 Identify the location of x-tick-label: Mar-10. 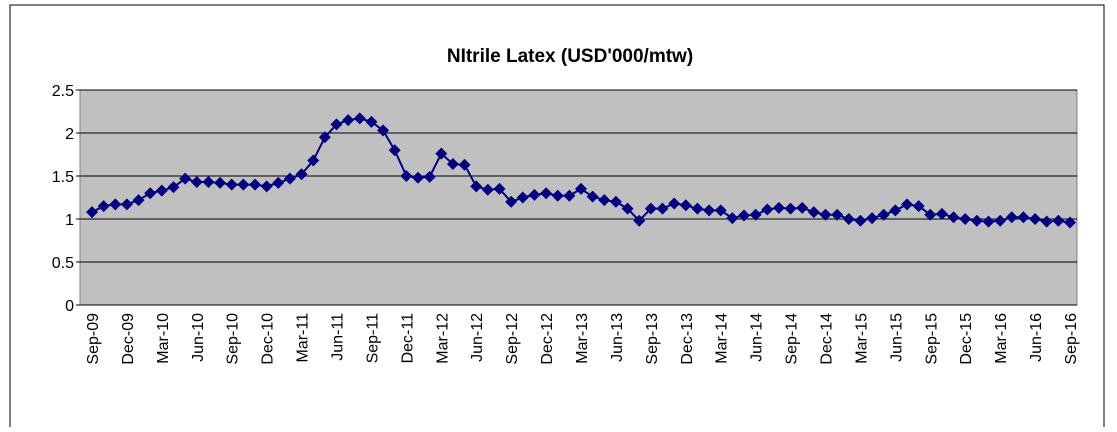
(163, 338).